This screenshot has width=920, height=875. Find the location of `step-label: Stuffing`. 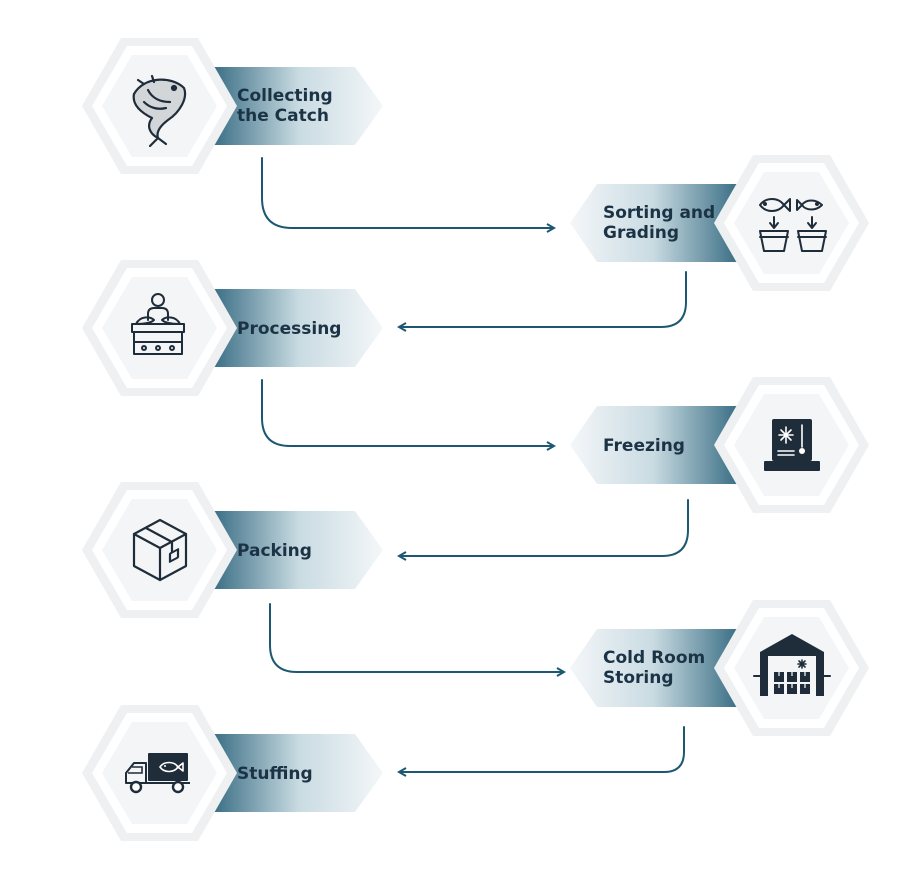

step-label: Stuffing is located at coordinates (275, 774).